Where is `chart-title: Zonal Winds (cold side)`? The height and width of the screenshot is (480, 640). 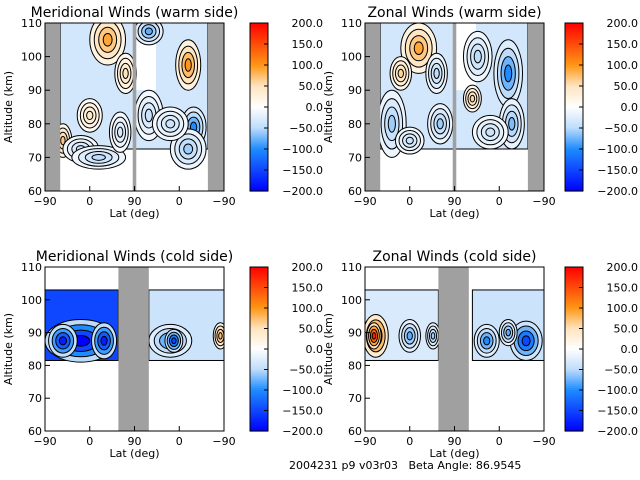
chart-title: Zonal Winds (cold side) is located at coordinates (455, 257).